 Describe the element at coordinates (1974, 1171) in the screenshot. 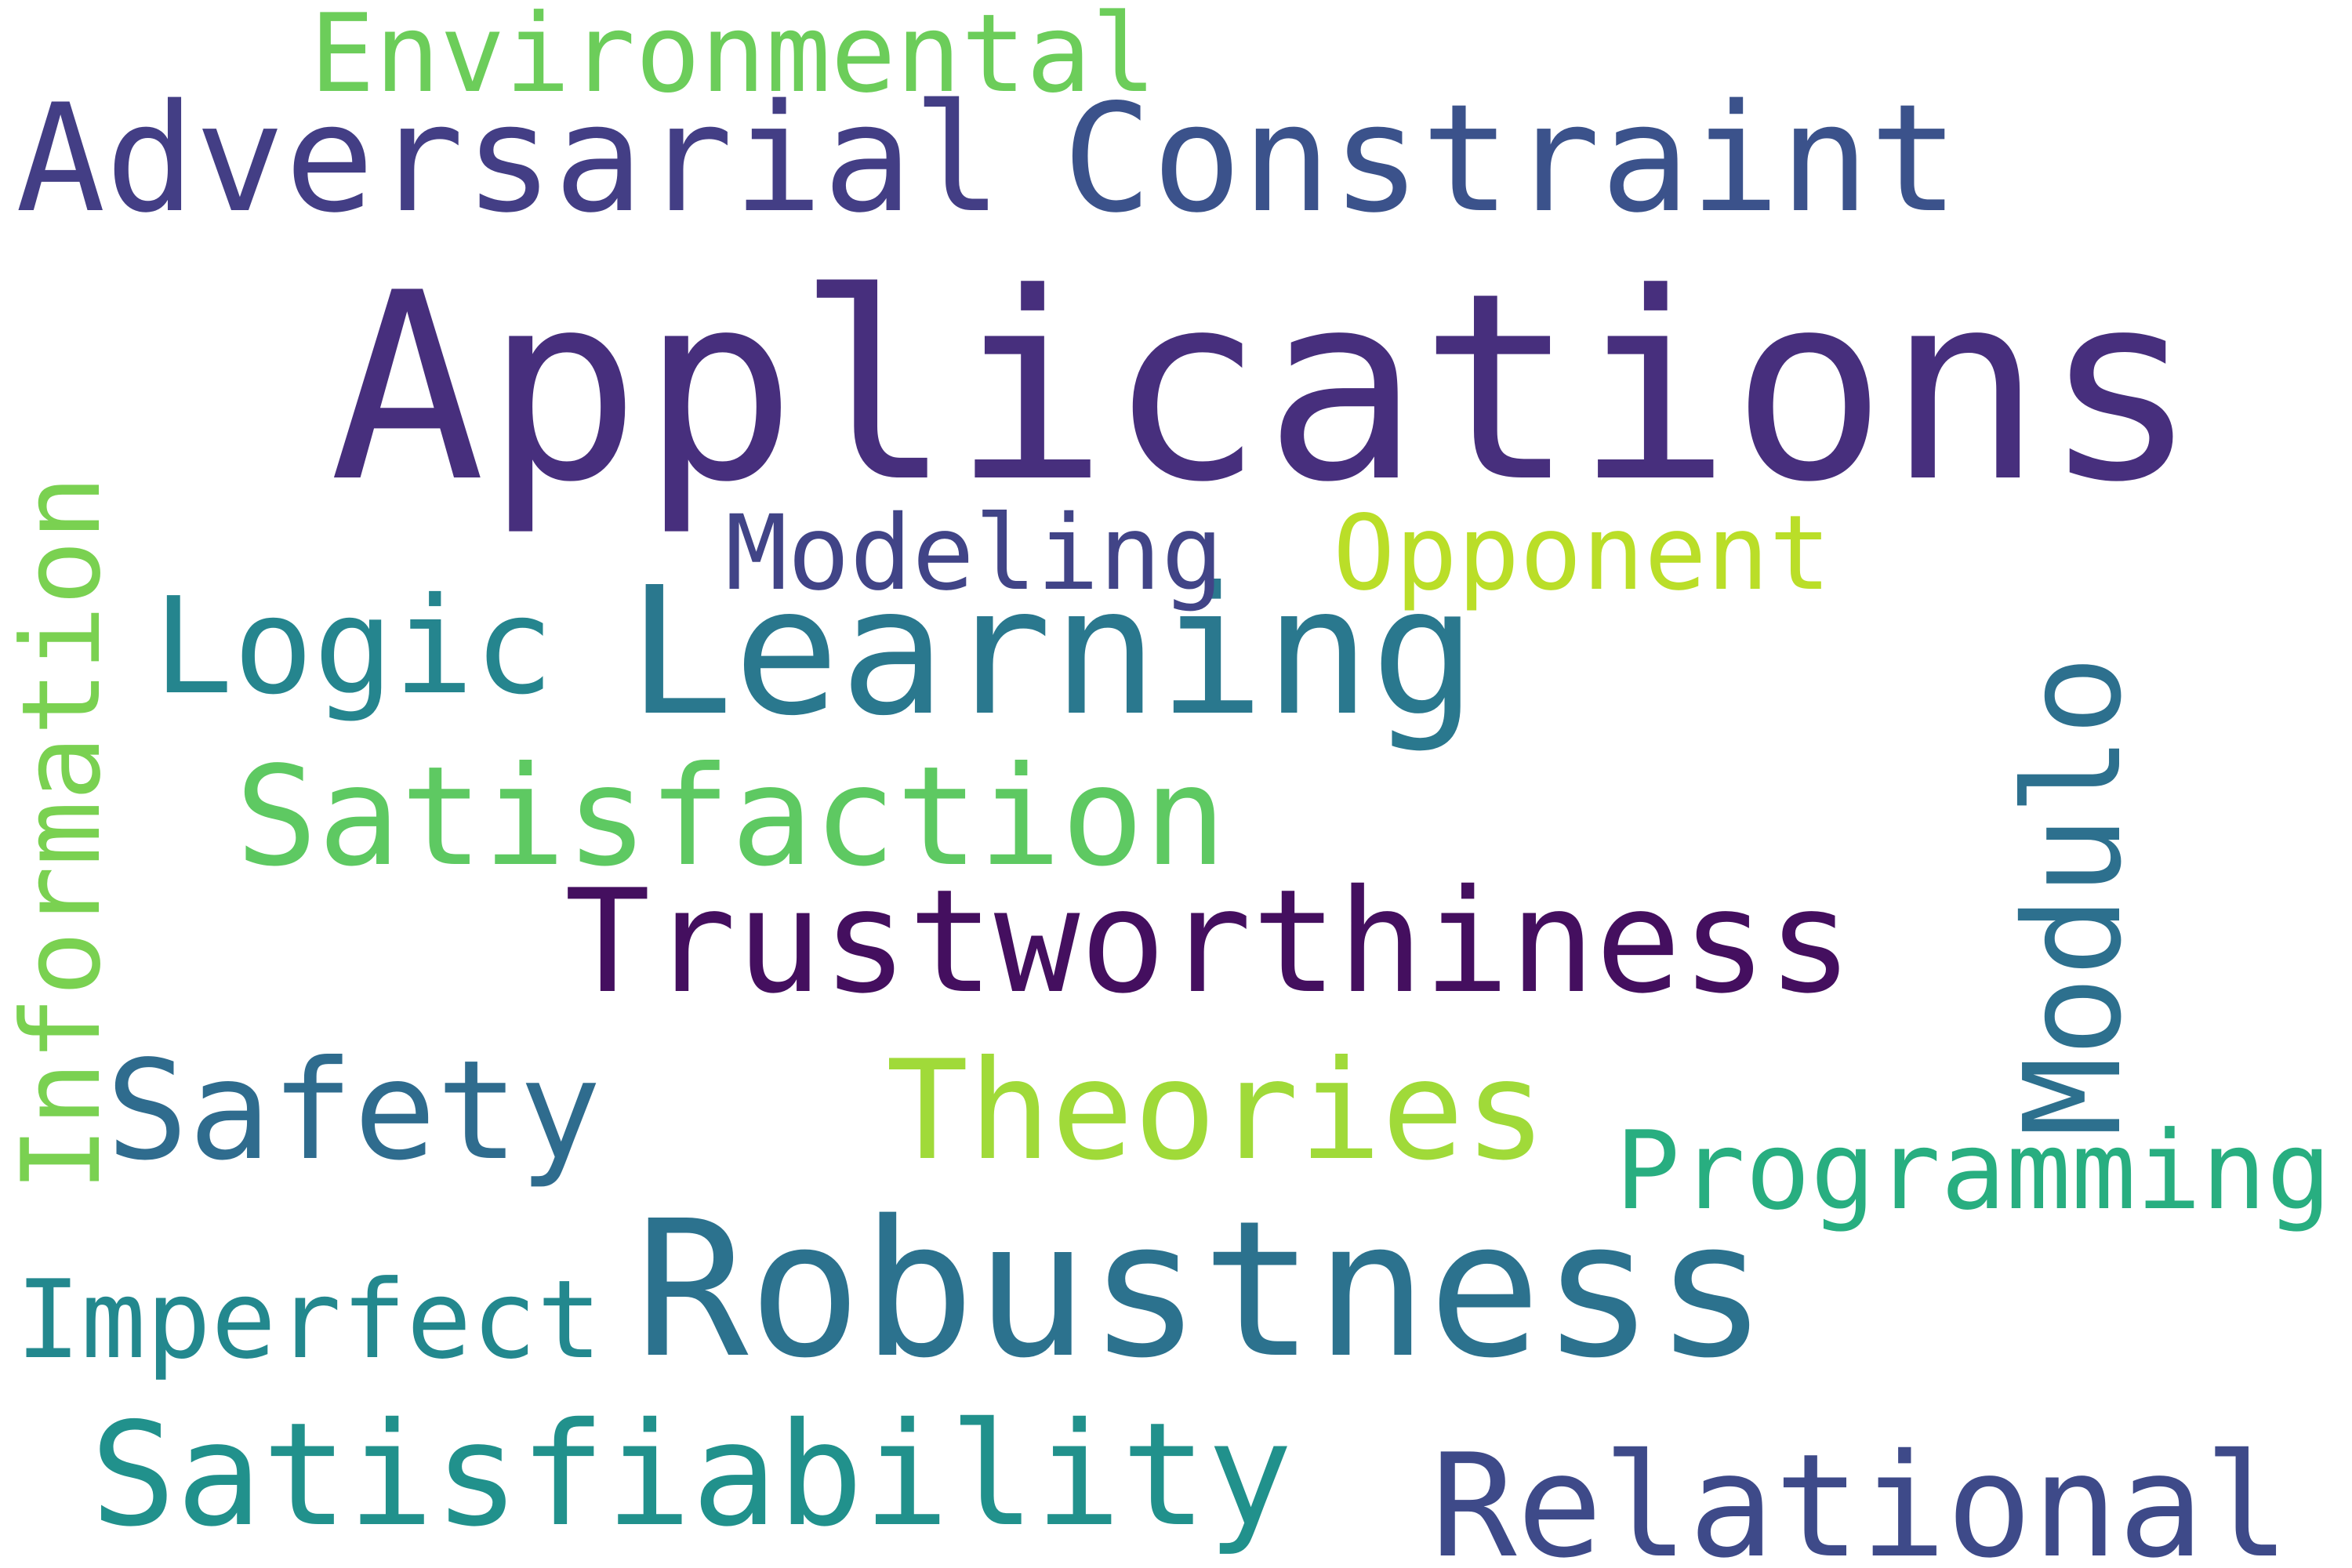

I see `word-programming: Programming` at that location.